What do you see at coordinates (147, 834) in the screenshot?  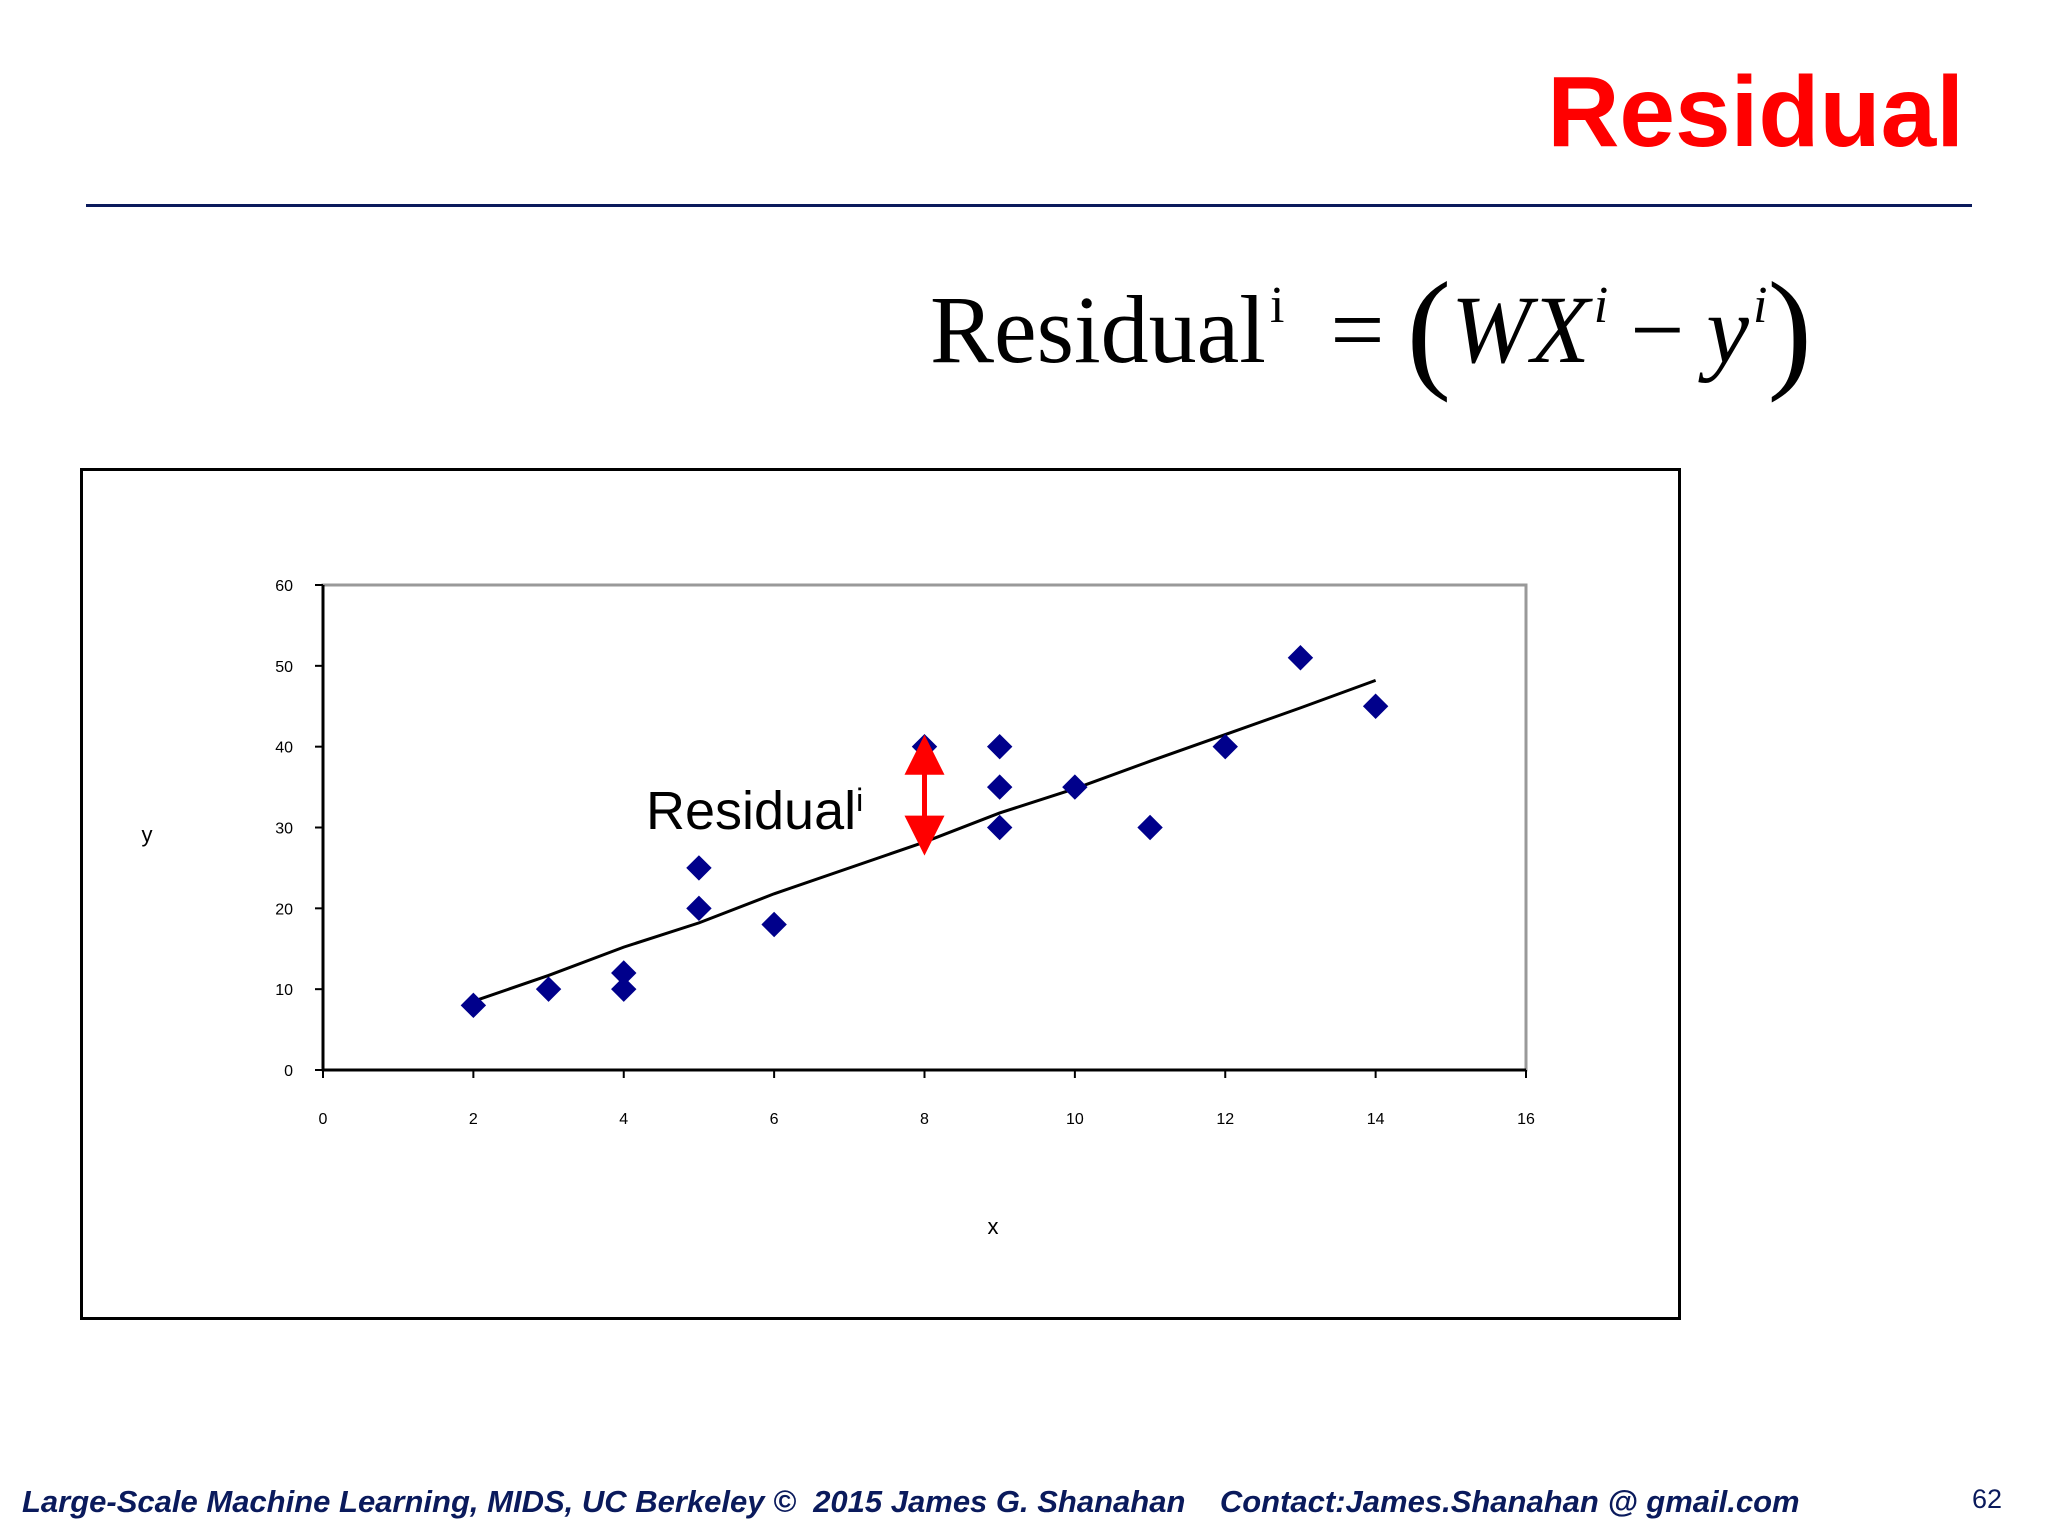 I see `y-axis-label: y` at bounding box center [147, 834].